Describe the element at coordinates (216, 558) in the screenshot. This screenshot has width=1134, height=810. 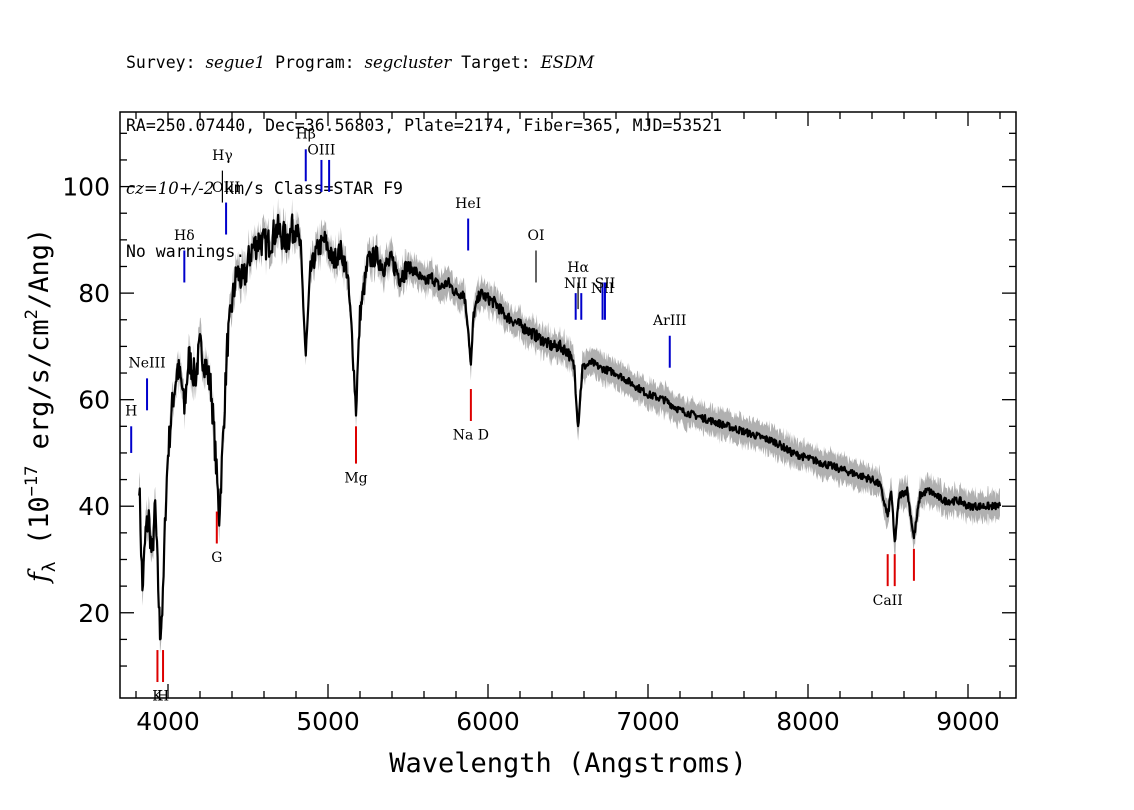
I see `line-marker-label: G` at that location.